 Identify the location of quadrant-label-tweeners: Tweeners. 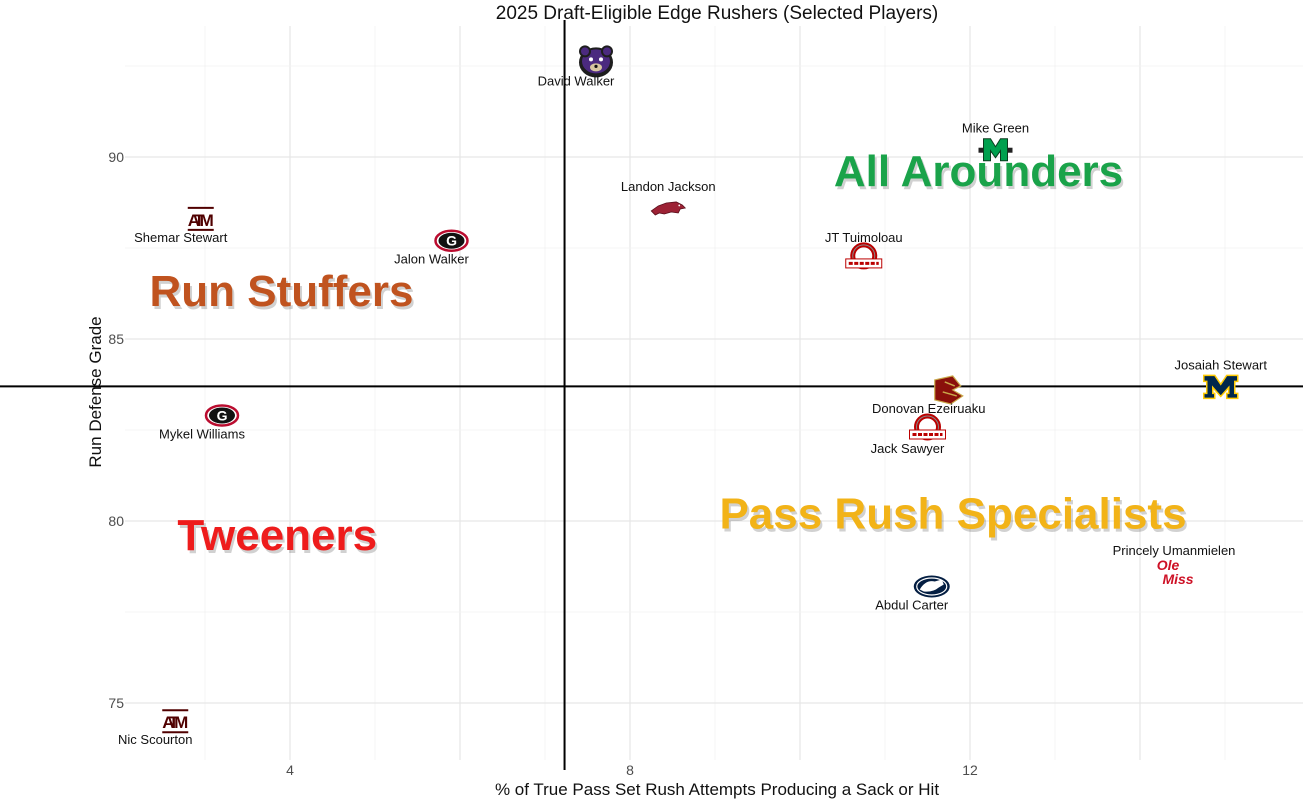
(277, 535).